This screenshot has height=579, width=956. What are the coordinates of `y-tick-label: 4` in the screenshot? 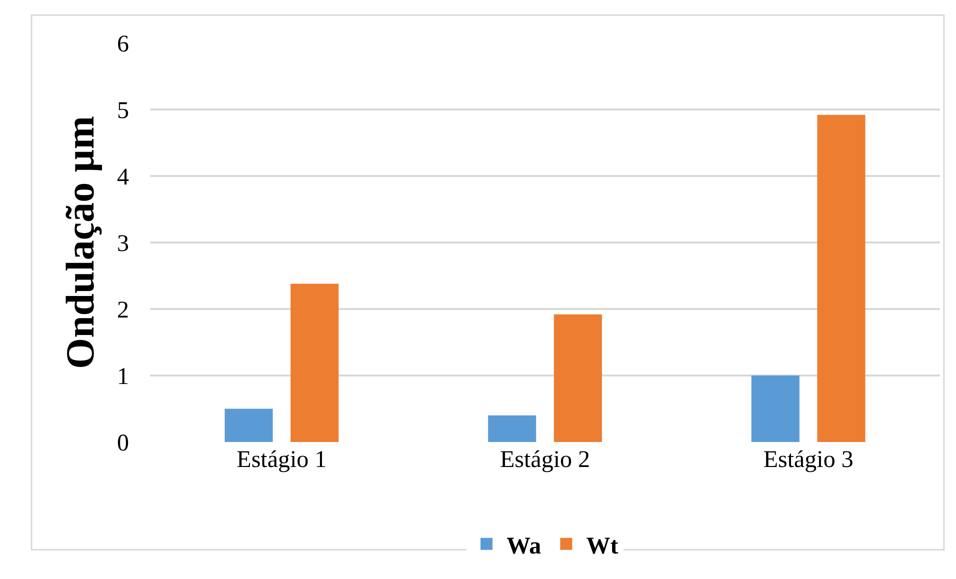 It's located at (123, 177).